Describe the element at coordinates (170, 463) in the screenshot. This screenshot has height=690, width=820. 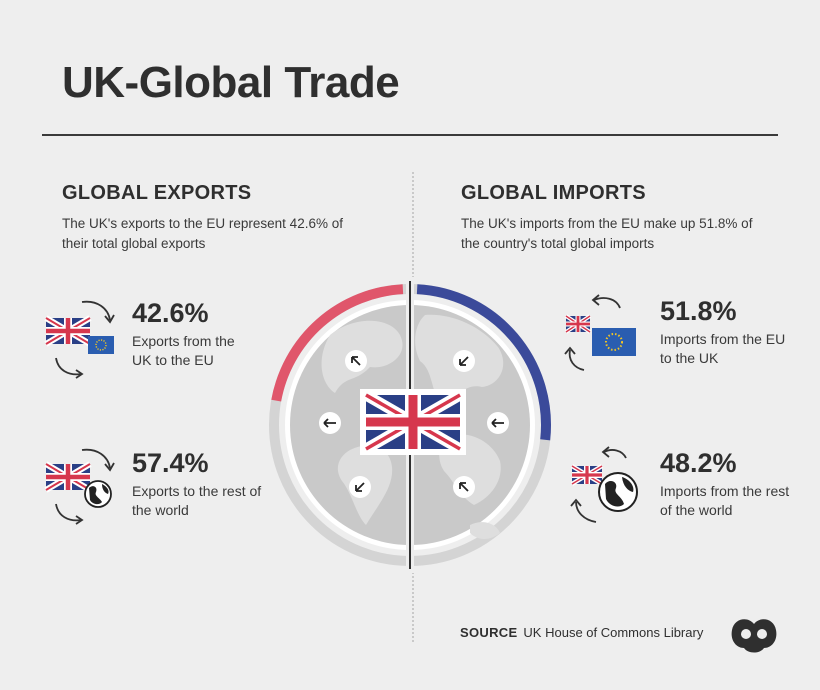
I see `exports-world-value: 57.4%` at that location.